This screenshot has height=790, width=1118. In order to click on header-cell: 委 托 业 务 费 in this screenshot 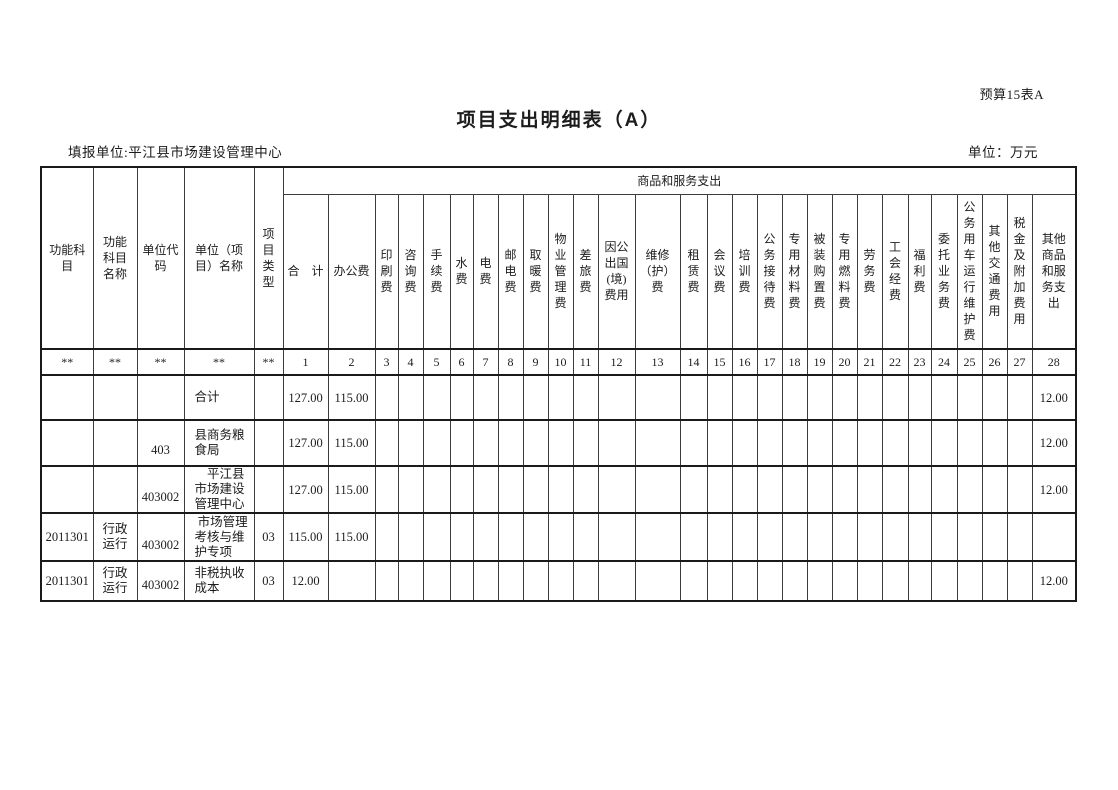, I will do `click(944, 271)`.